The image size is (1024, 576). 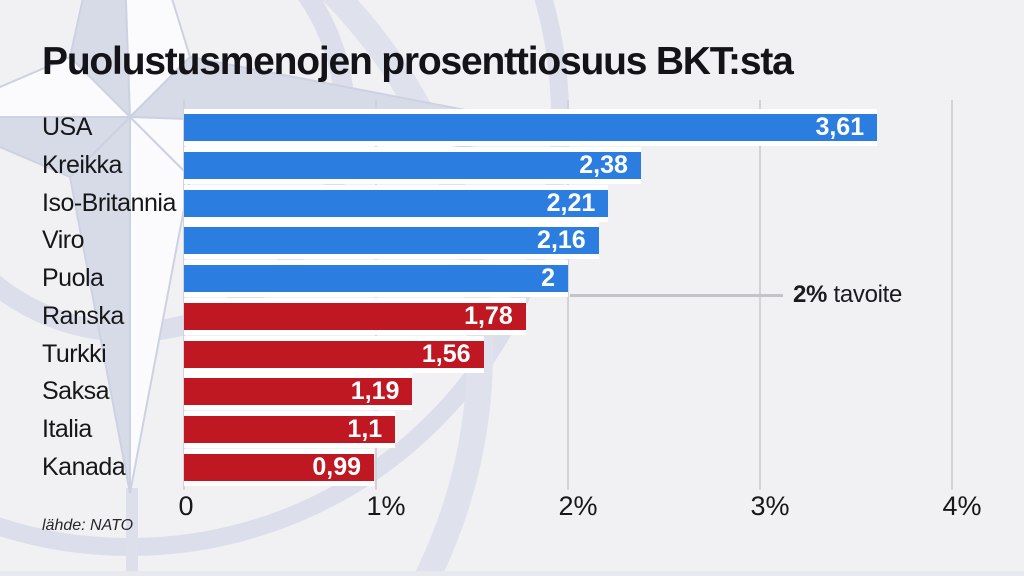 I want to click on target-label-text: tavoite, so click(x=865, y=294).